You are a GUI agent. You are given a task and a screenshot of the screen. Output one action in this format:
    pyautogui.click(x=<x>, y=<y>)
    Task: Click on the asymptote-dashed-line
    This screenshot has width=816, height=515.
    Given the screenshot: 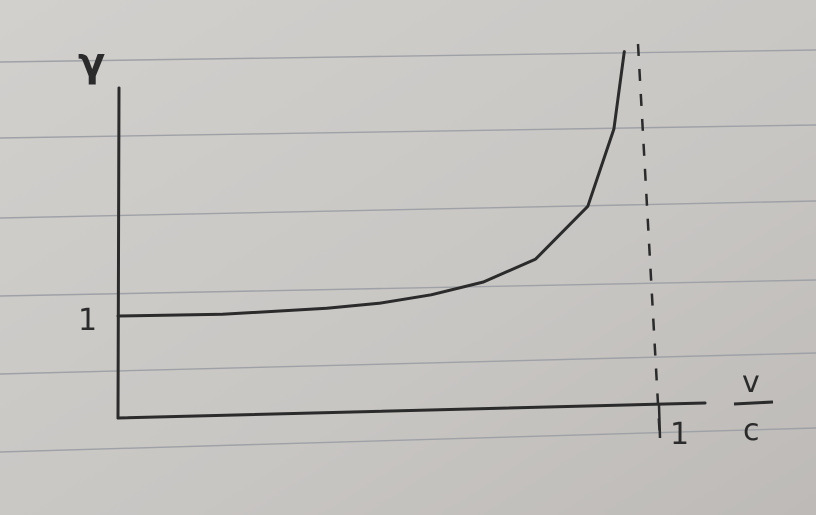 What is the action you would take?
    pyautogui.click(x=649, y=242)
    